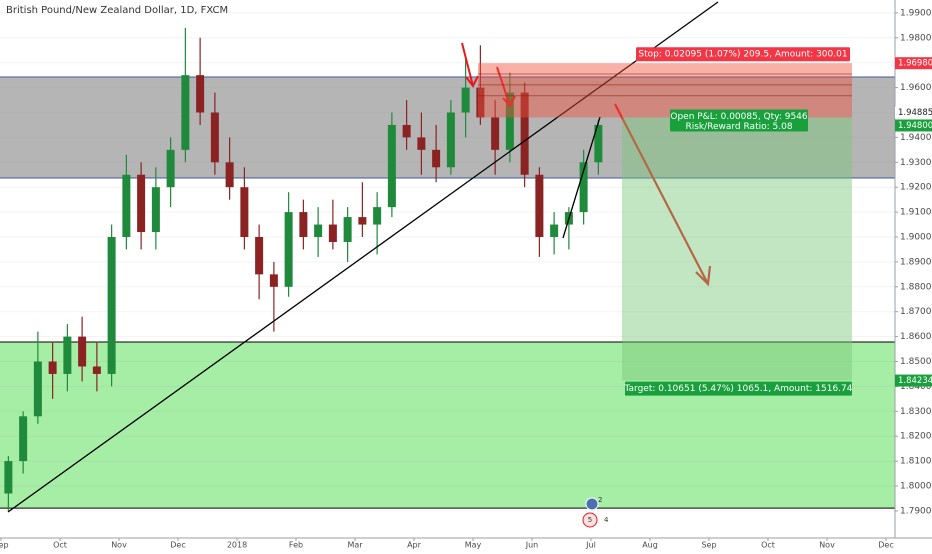  Describe the element at coordinates (532, 545) in the screenshot. I see `x-tick-label: Jun` at that location.